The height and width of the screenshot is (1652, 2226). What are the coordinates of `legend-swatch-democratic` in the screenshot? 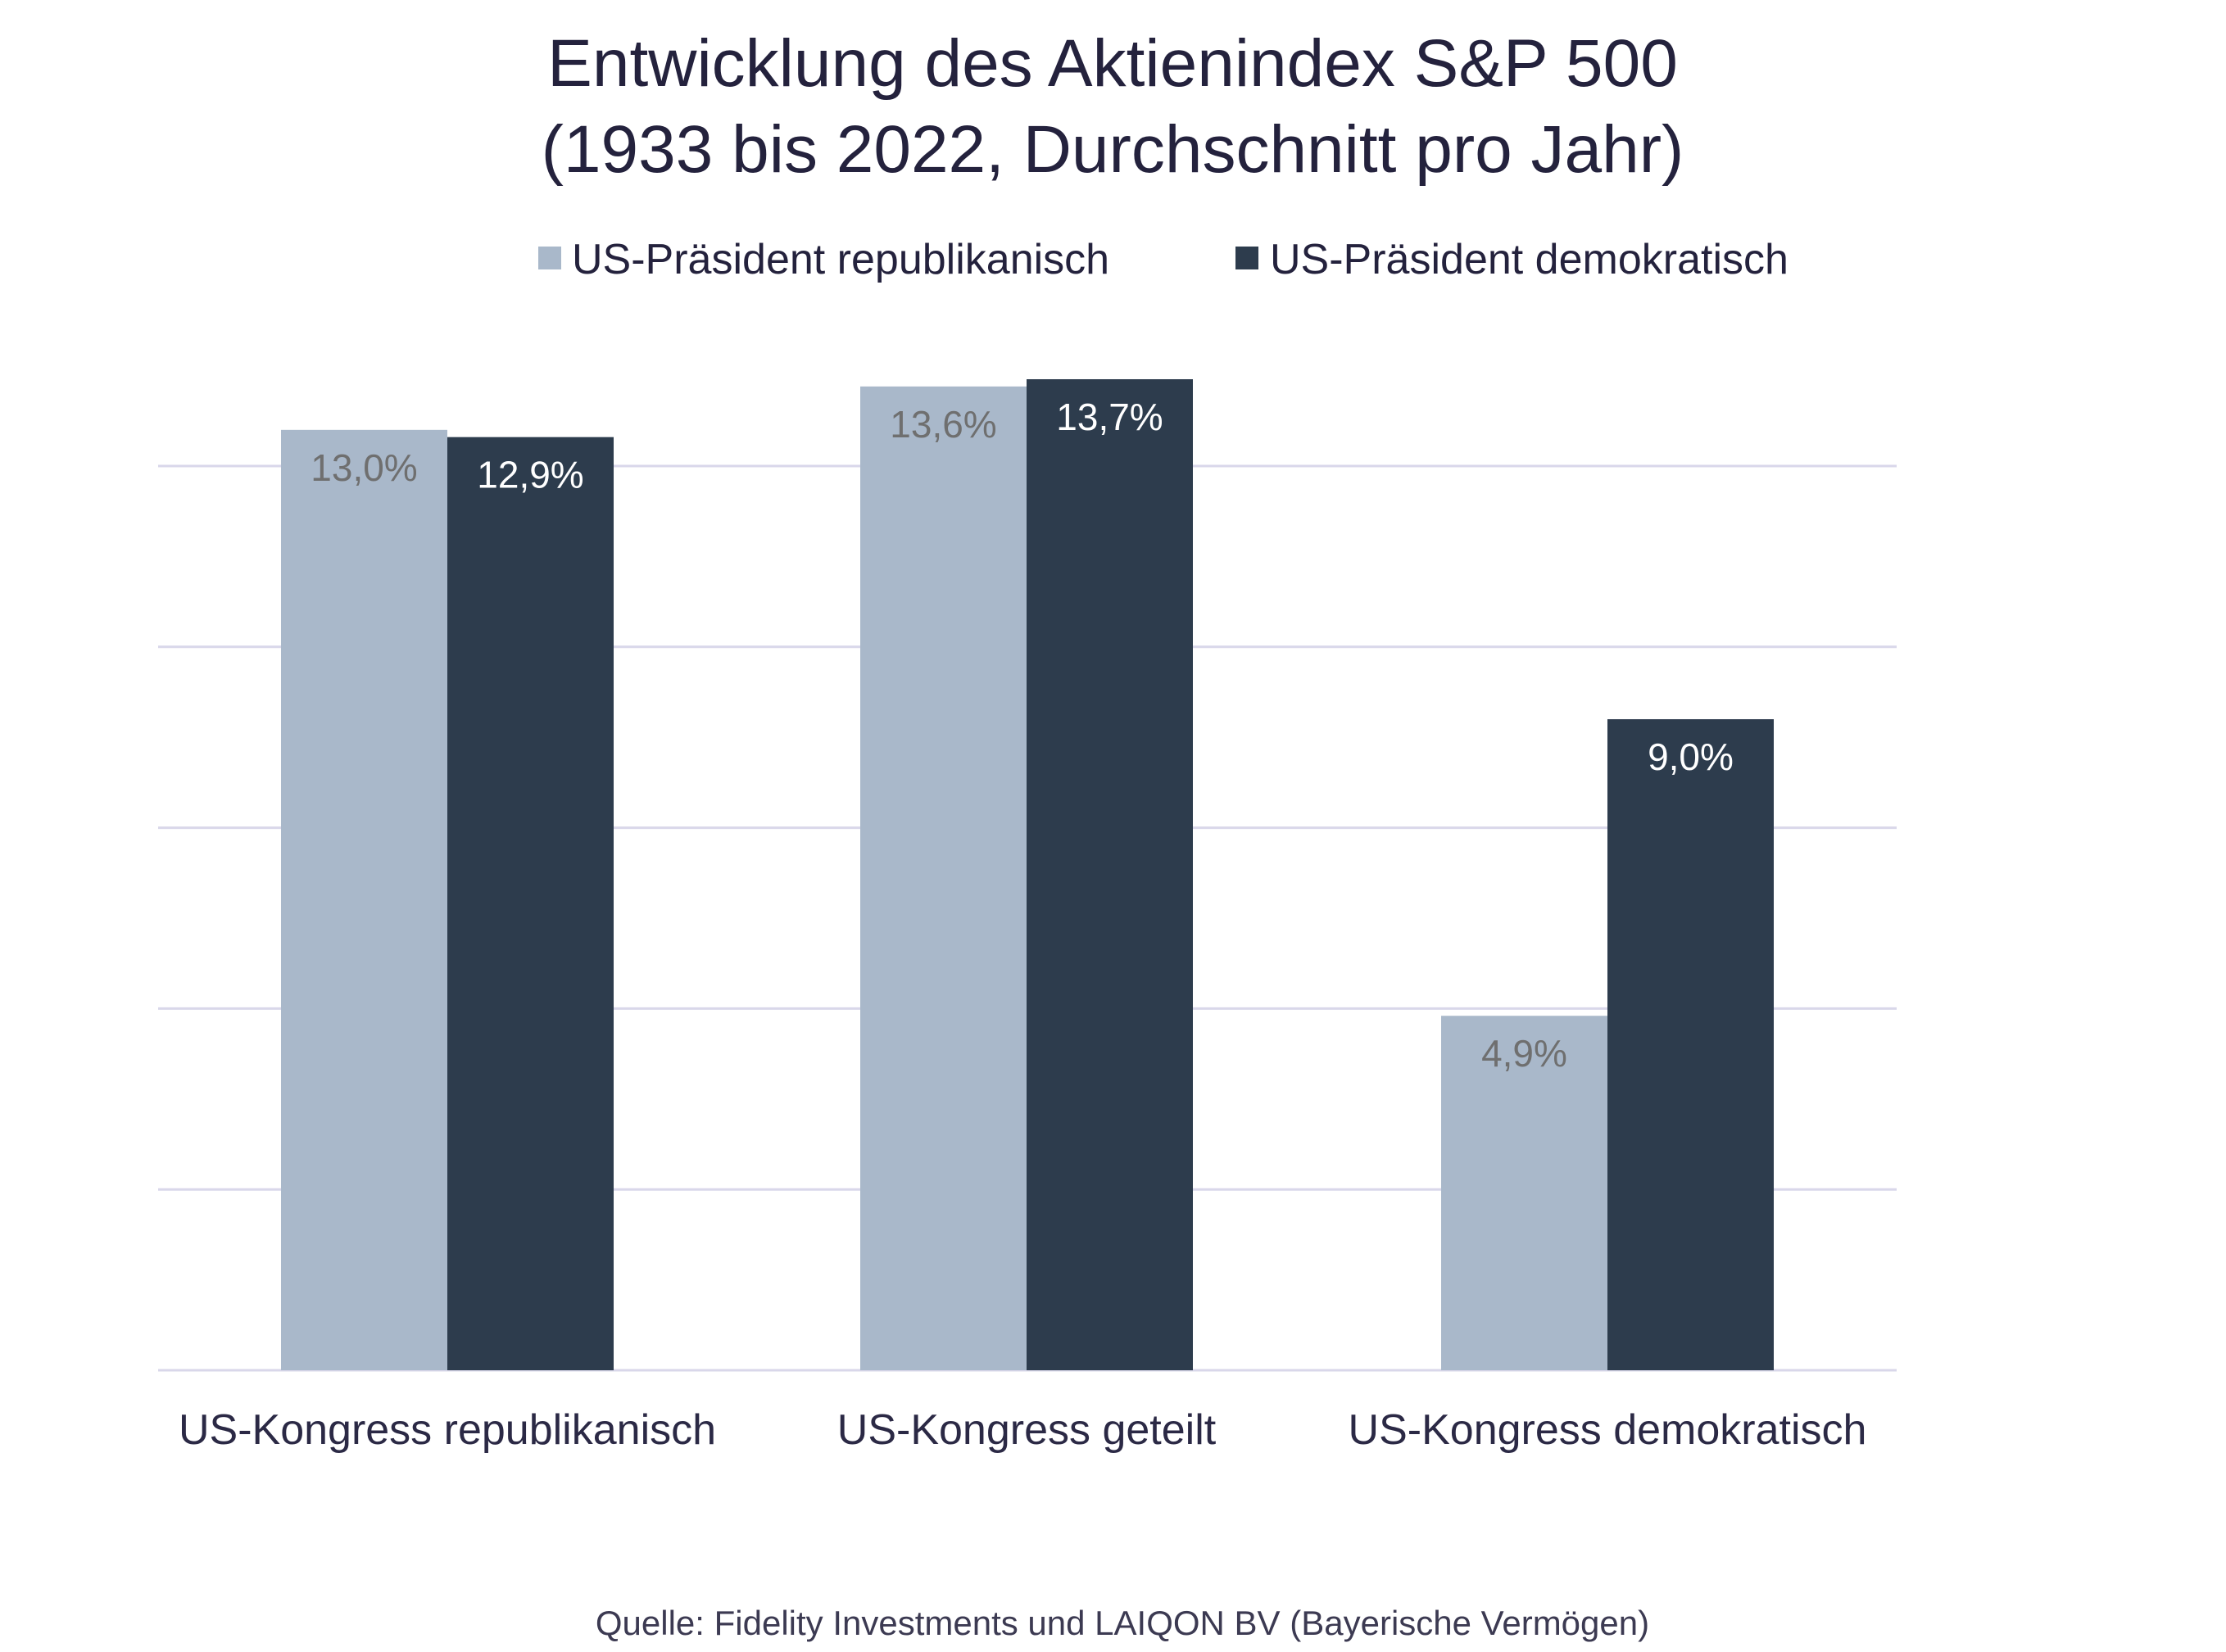 It's located at (1246, 258).